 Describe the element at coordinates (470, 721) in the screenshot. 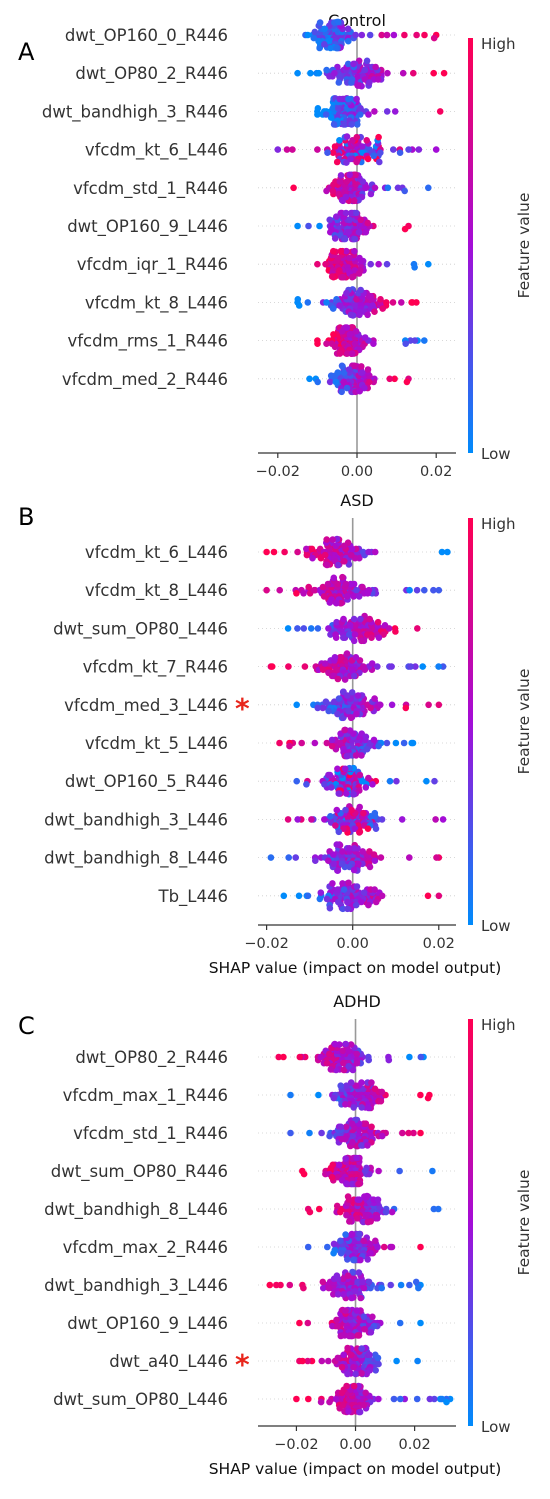

I see `colorbar-gradient` at that location.